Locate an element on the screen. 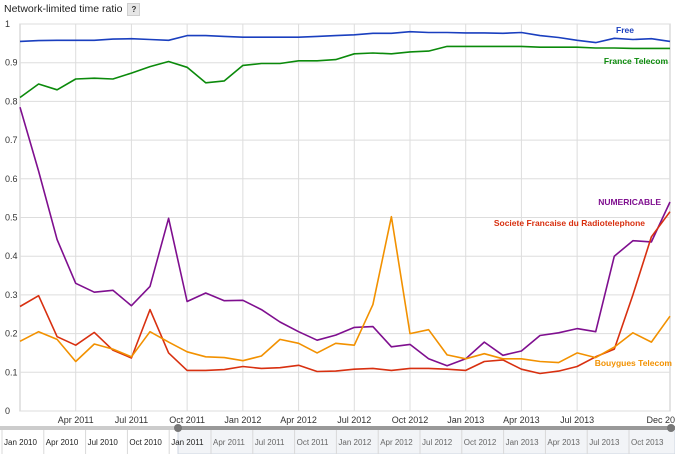  x-tick-label: Oct 2012 is located at coordinates (410, 420).